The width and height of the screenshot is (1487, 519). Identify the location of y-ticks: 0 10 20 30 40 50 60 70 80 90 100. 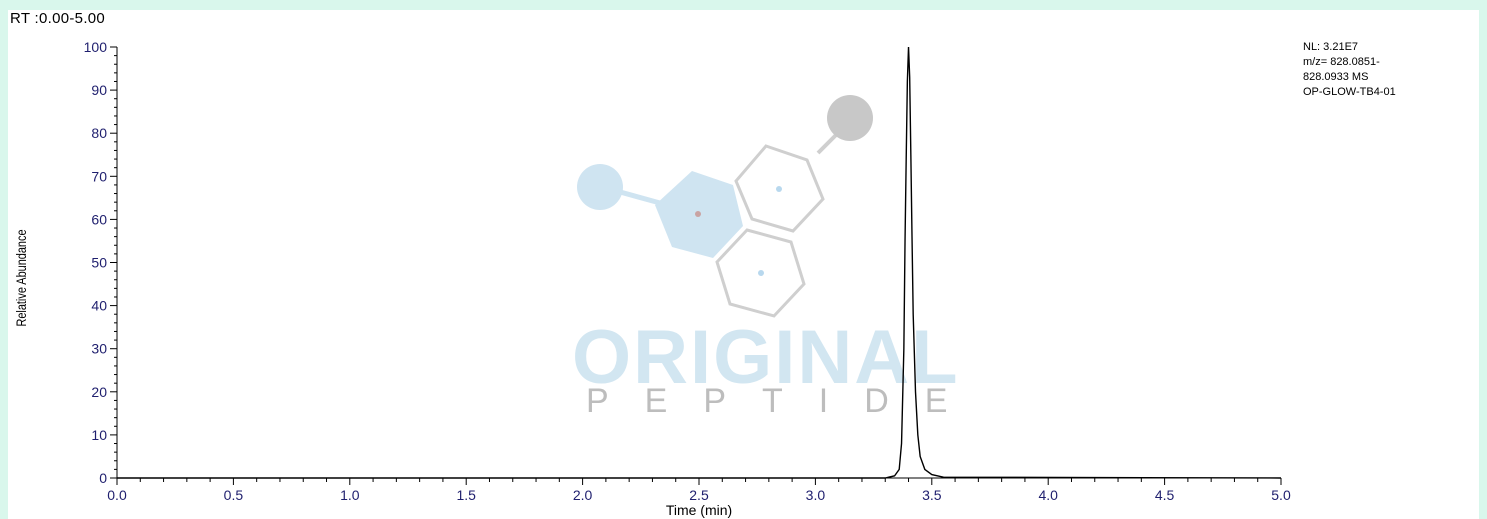
(100, 262).